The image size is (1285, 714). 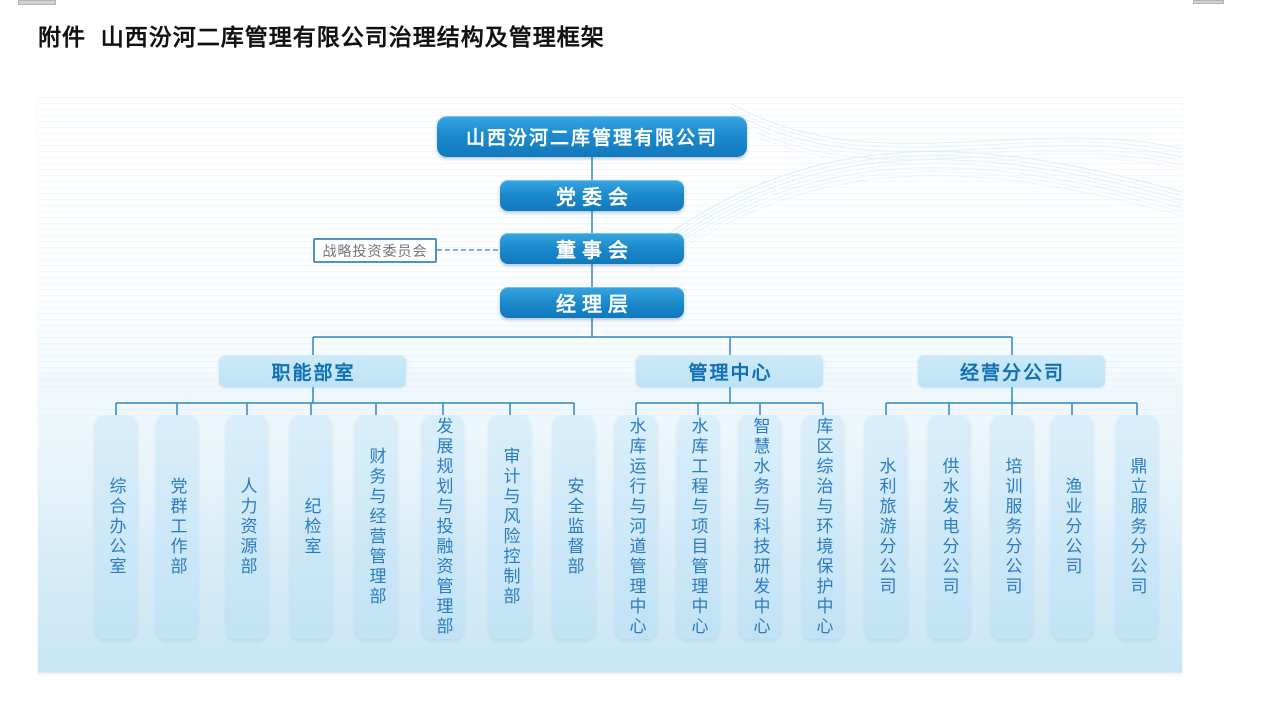 I want to click on board-node: 董事会, so click(x=592, y=248).